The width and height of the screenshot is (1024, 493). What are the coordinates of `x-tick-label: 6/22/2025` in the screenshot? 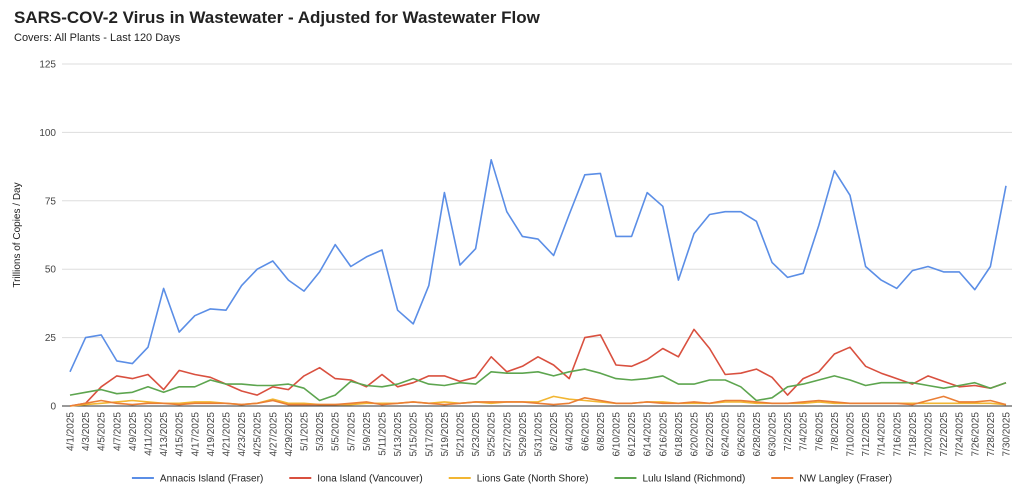 It's located at (710, 434).